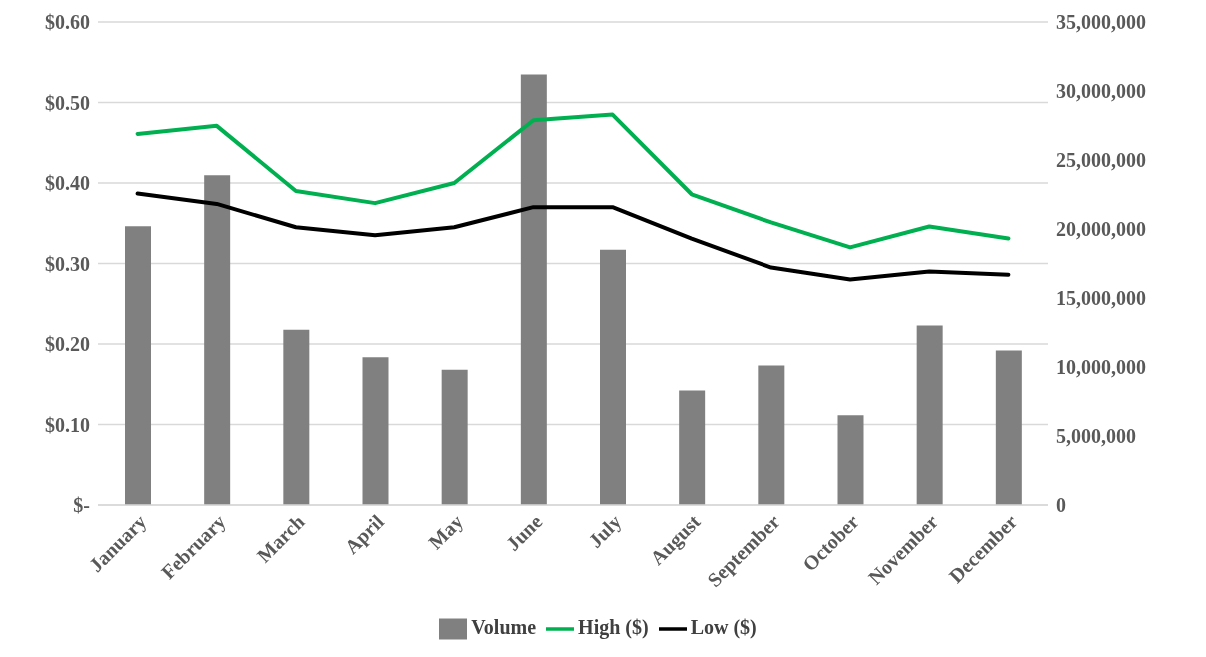 The image size is (1206, 657). I want to click on y-tick-label: $0.40, so click(67, 183).